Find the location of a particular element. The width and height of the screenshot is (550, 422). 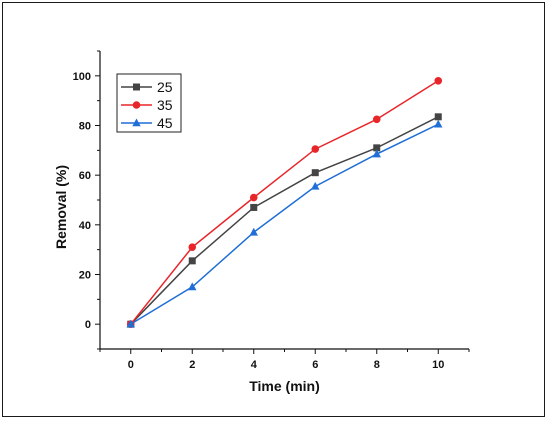

legend-item-35: 35 is located at coordinates (147, 105).